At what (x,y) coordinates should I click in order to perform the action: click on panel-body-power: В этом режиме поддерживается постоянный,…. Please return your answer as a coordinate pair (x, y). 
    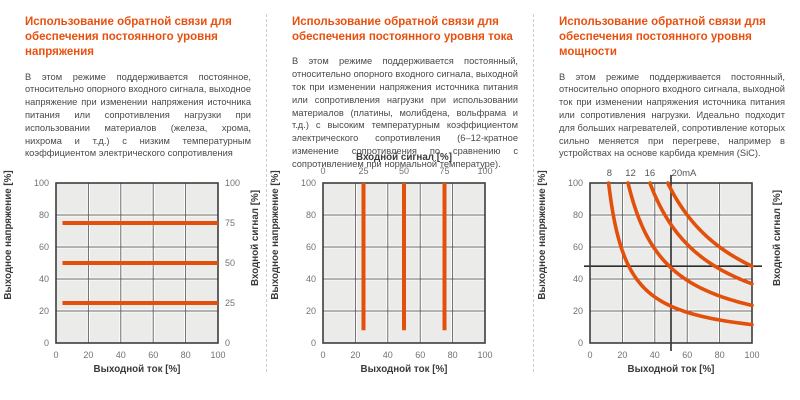
    Looking at the image, I should click on (672, 115).